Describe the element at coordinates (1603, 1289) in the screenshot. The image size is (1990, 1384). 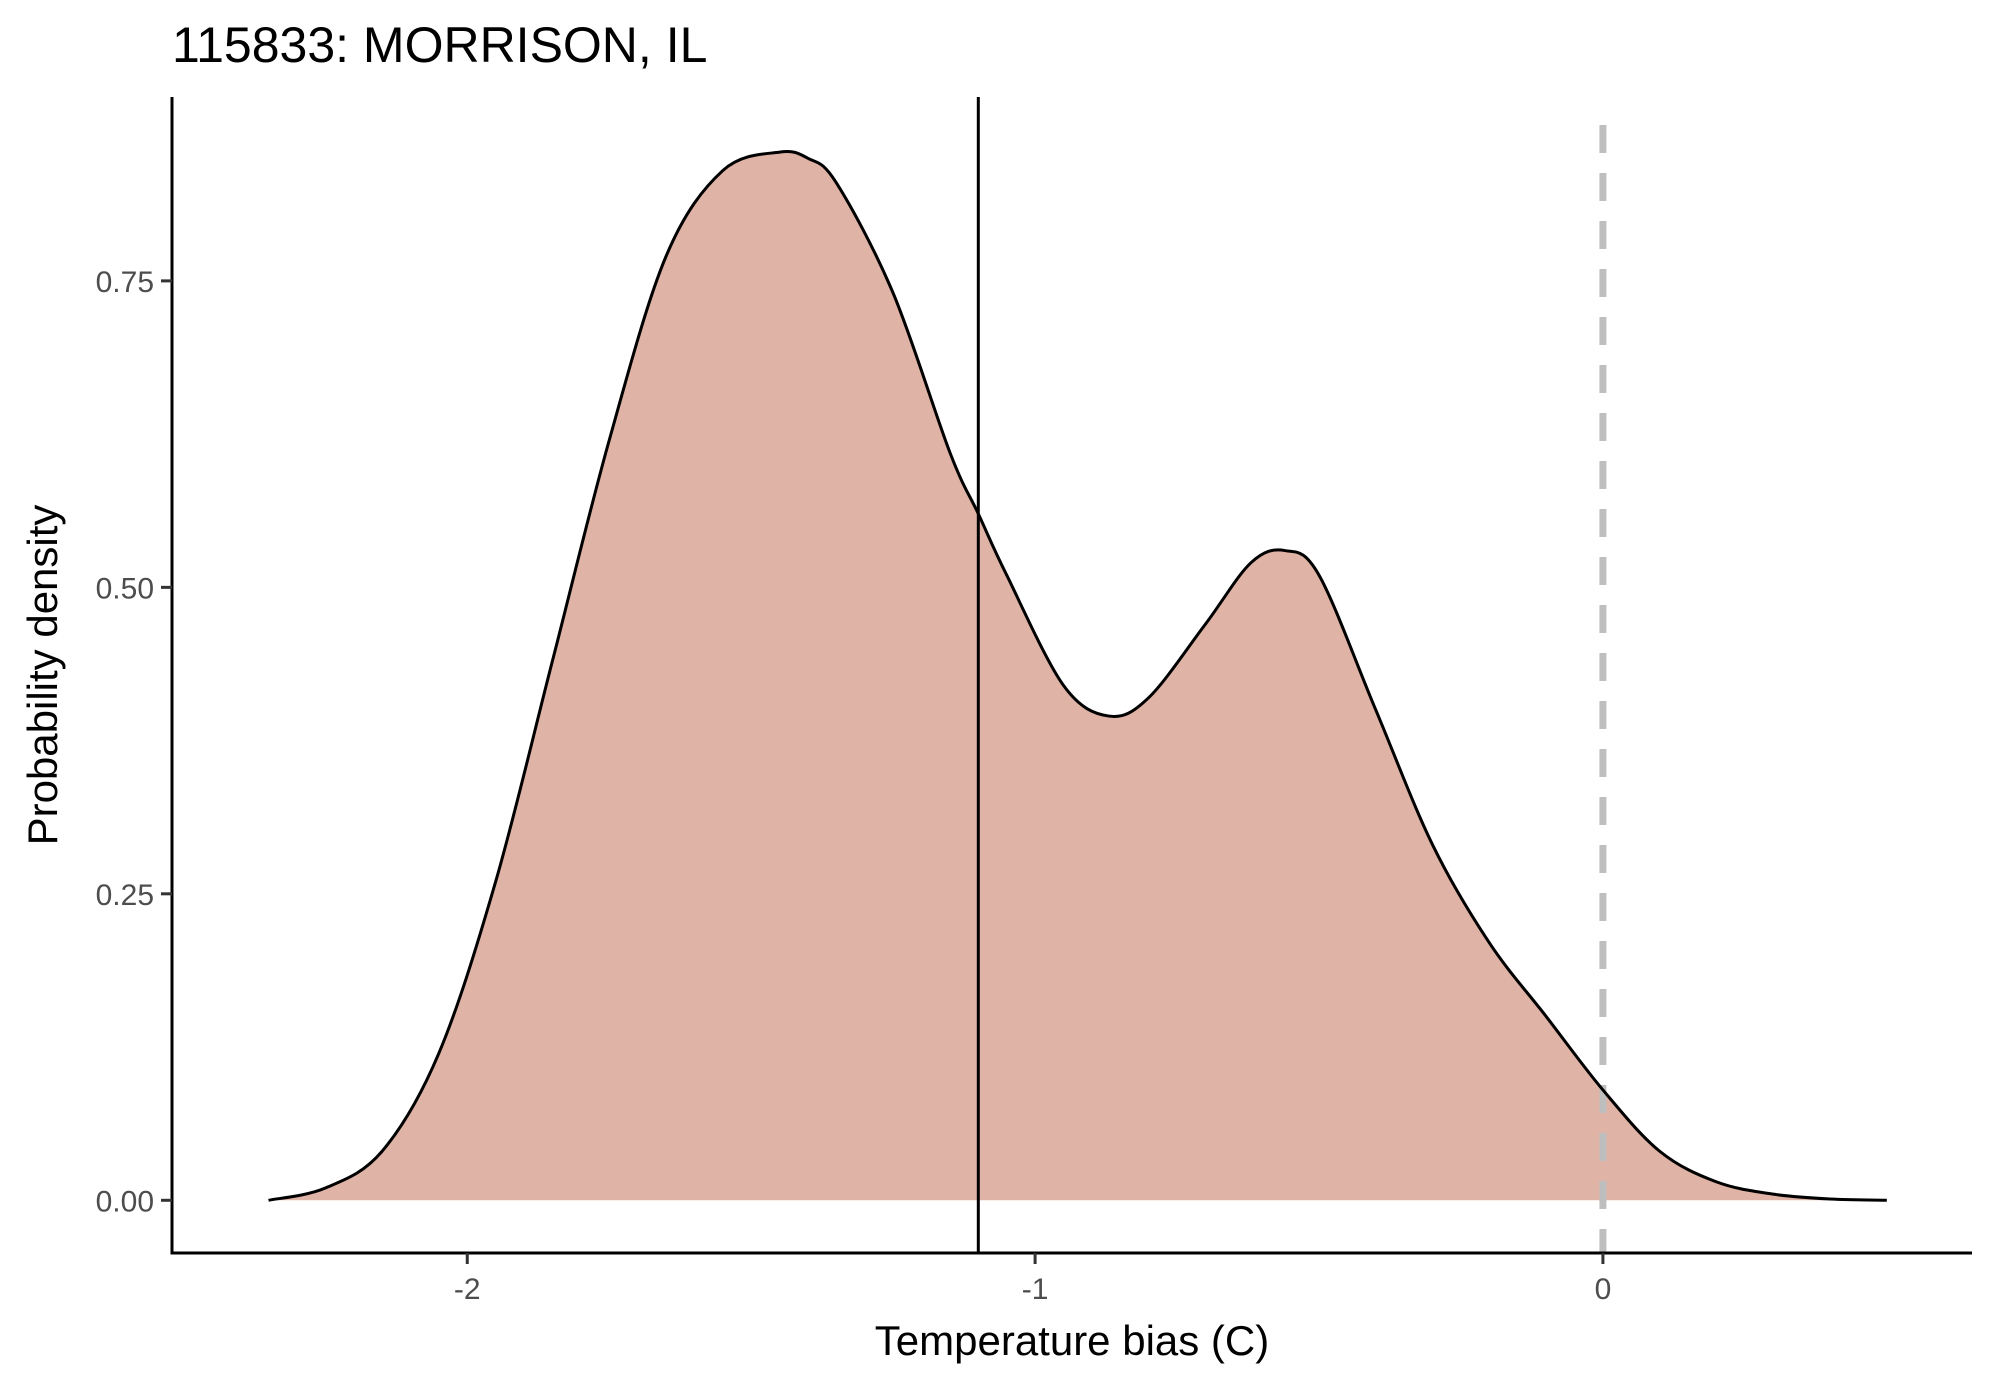
I see `x-tick-label: 0` at that location.